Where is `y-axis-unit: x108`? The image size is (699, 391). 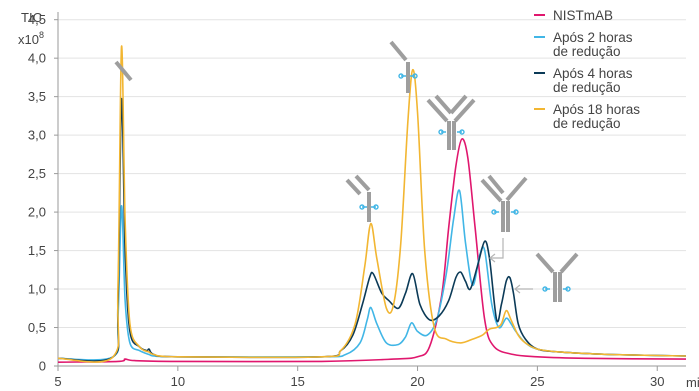
y-axis-unit: x108 is located at coordinates (31, 38).